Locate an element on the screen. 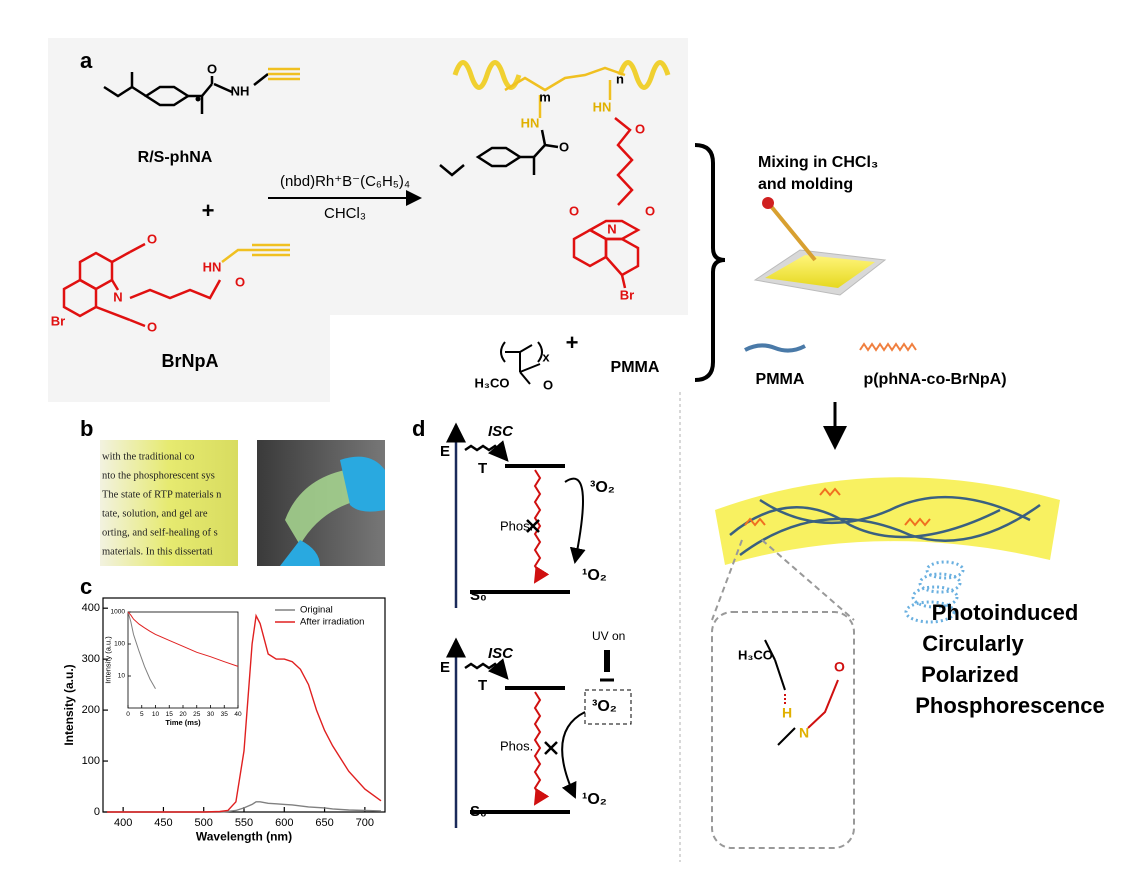 The height and width of the screenshot is (878, 1144). plus-sign: + is located at coordinates (572, 342).